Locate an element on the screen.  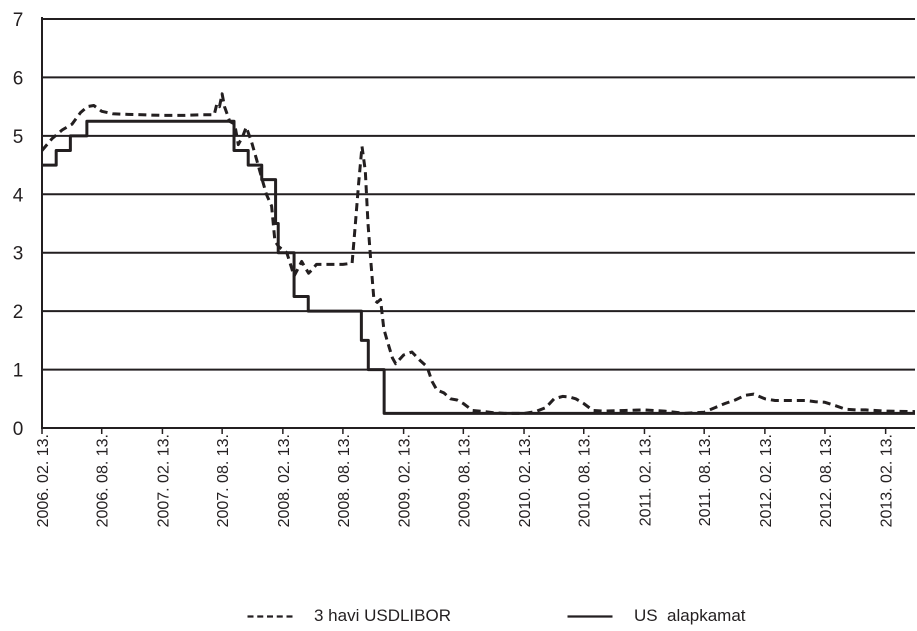
y-tick-label: 1 is located at coordinates (18, 371).